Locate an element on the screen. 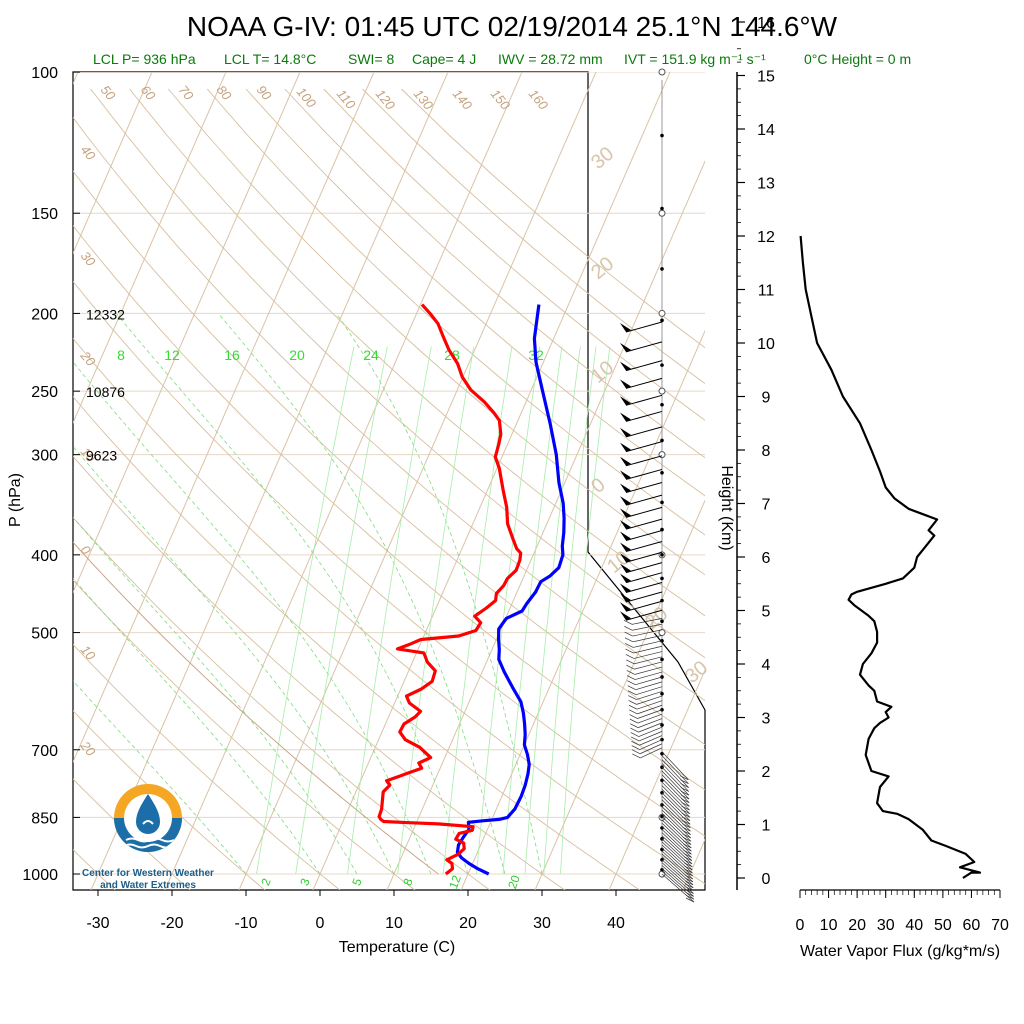 This screenshot has height=1024, width=1024. isotherm-label: 10 is located at coordinates (88, 652).